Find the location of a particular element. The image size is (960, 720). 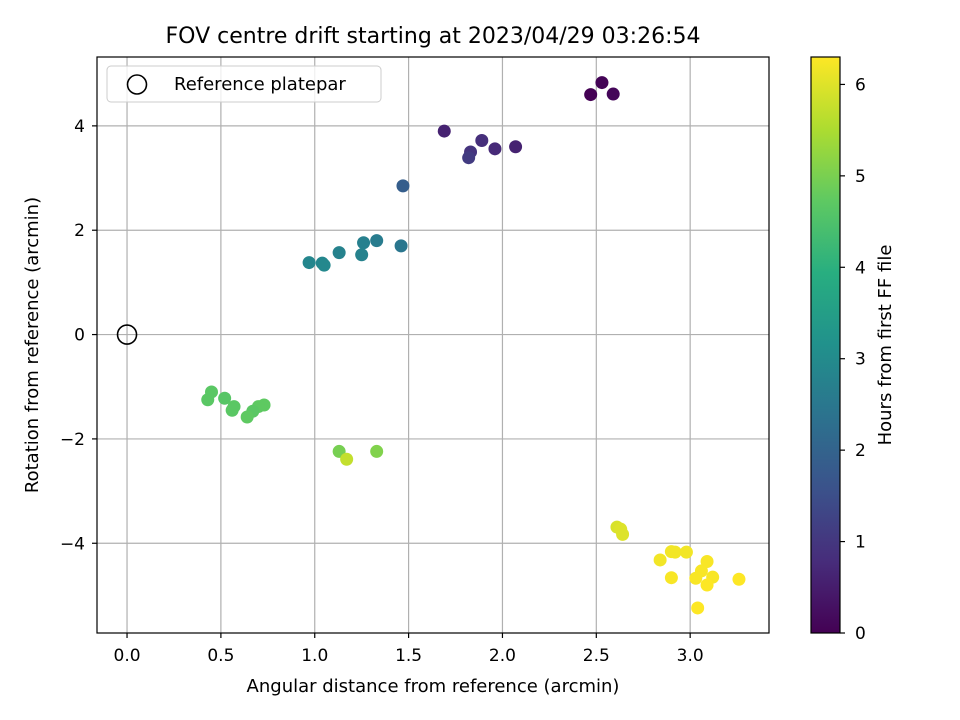

legend-box is located at coordinates (244, 84).